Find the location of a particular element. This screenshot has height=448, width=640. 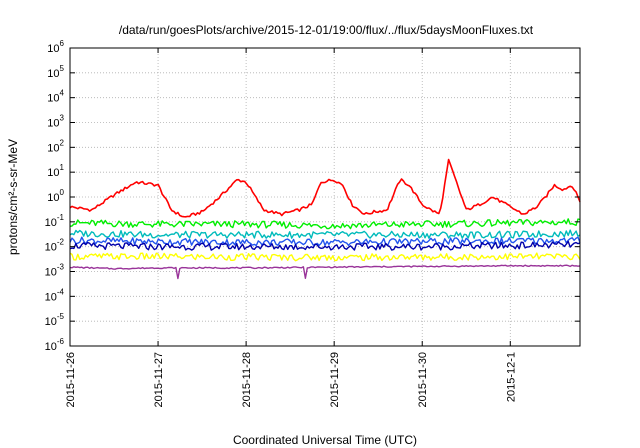

y-axis-label: protons/cm²-s-sr-MeV is located at coordinates (13, 197).